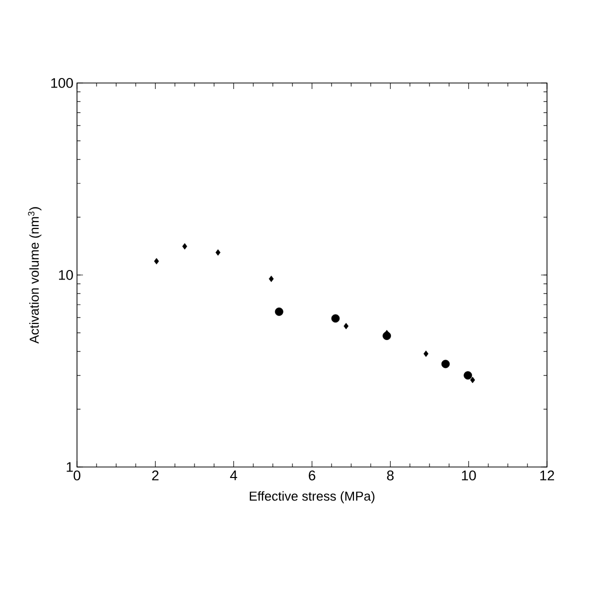  What do you see at coordinates (35, 275) in the screenshot?
I see `y-axis-title: Activation volume (nm$^{3}$)` at bounding box center [35, 275].